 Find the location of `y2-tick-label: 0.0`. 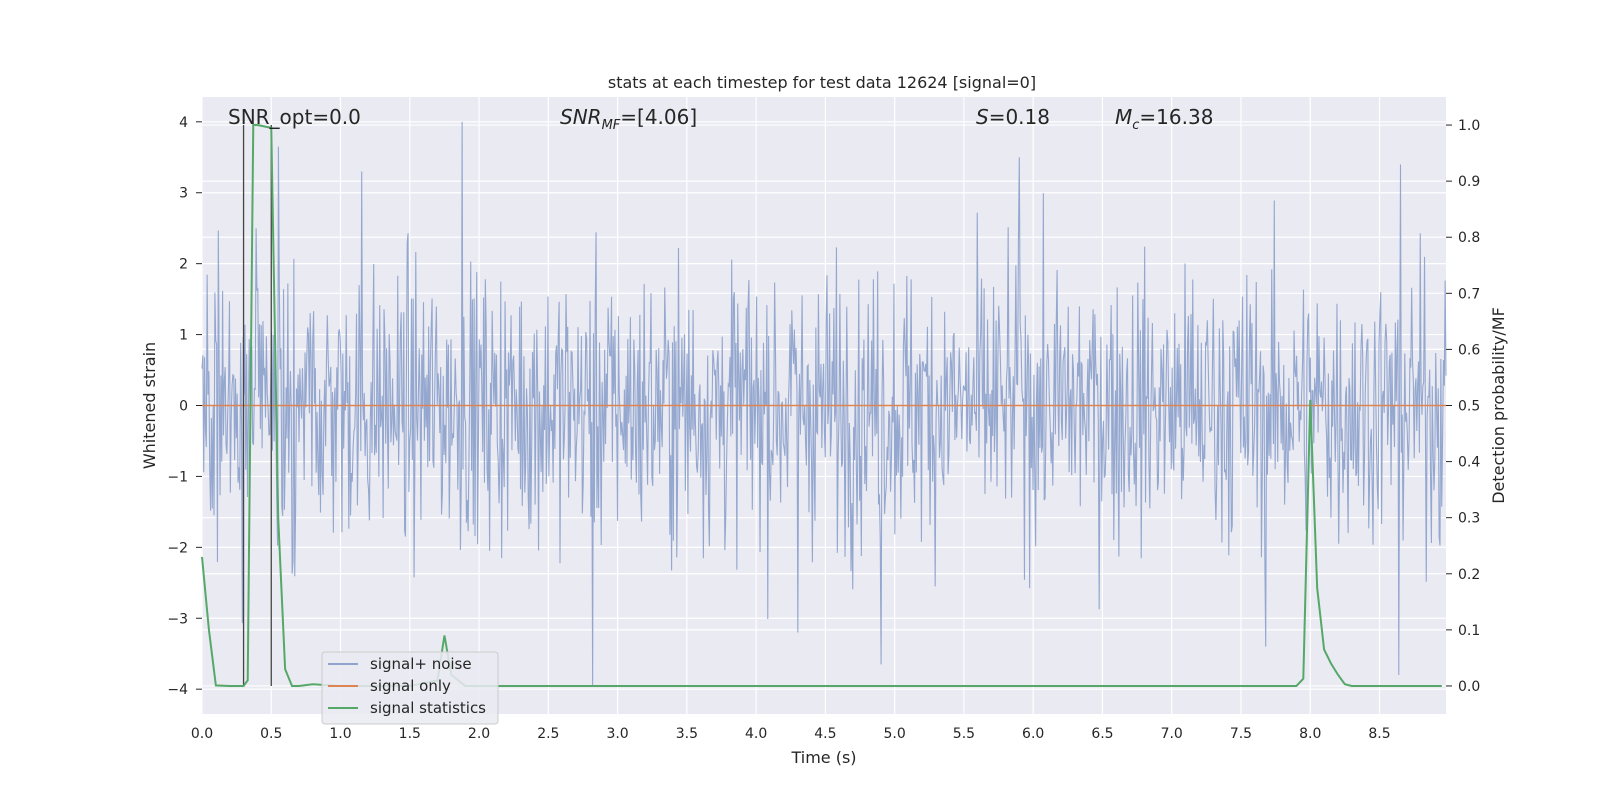

y2-tick-label: 0.0 is located at coordinates (1469, 687).